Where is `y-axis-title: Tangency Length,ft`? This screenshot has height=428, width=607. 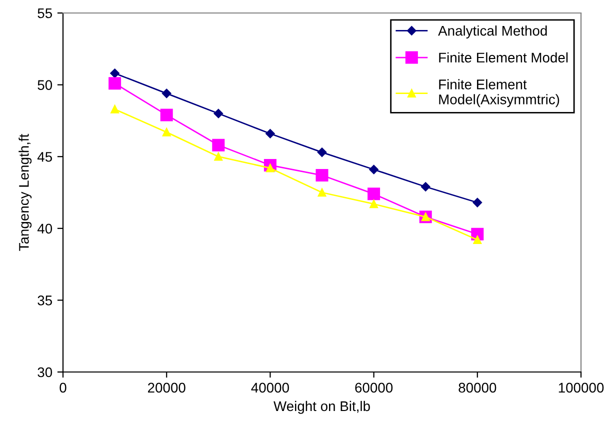
y-axis-title: Tangency Length,ft is located at coordinates (25, 192).